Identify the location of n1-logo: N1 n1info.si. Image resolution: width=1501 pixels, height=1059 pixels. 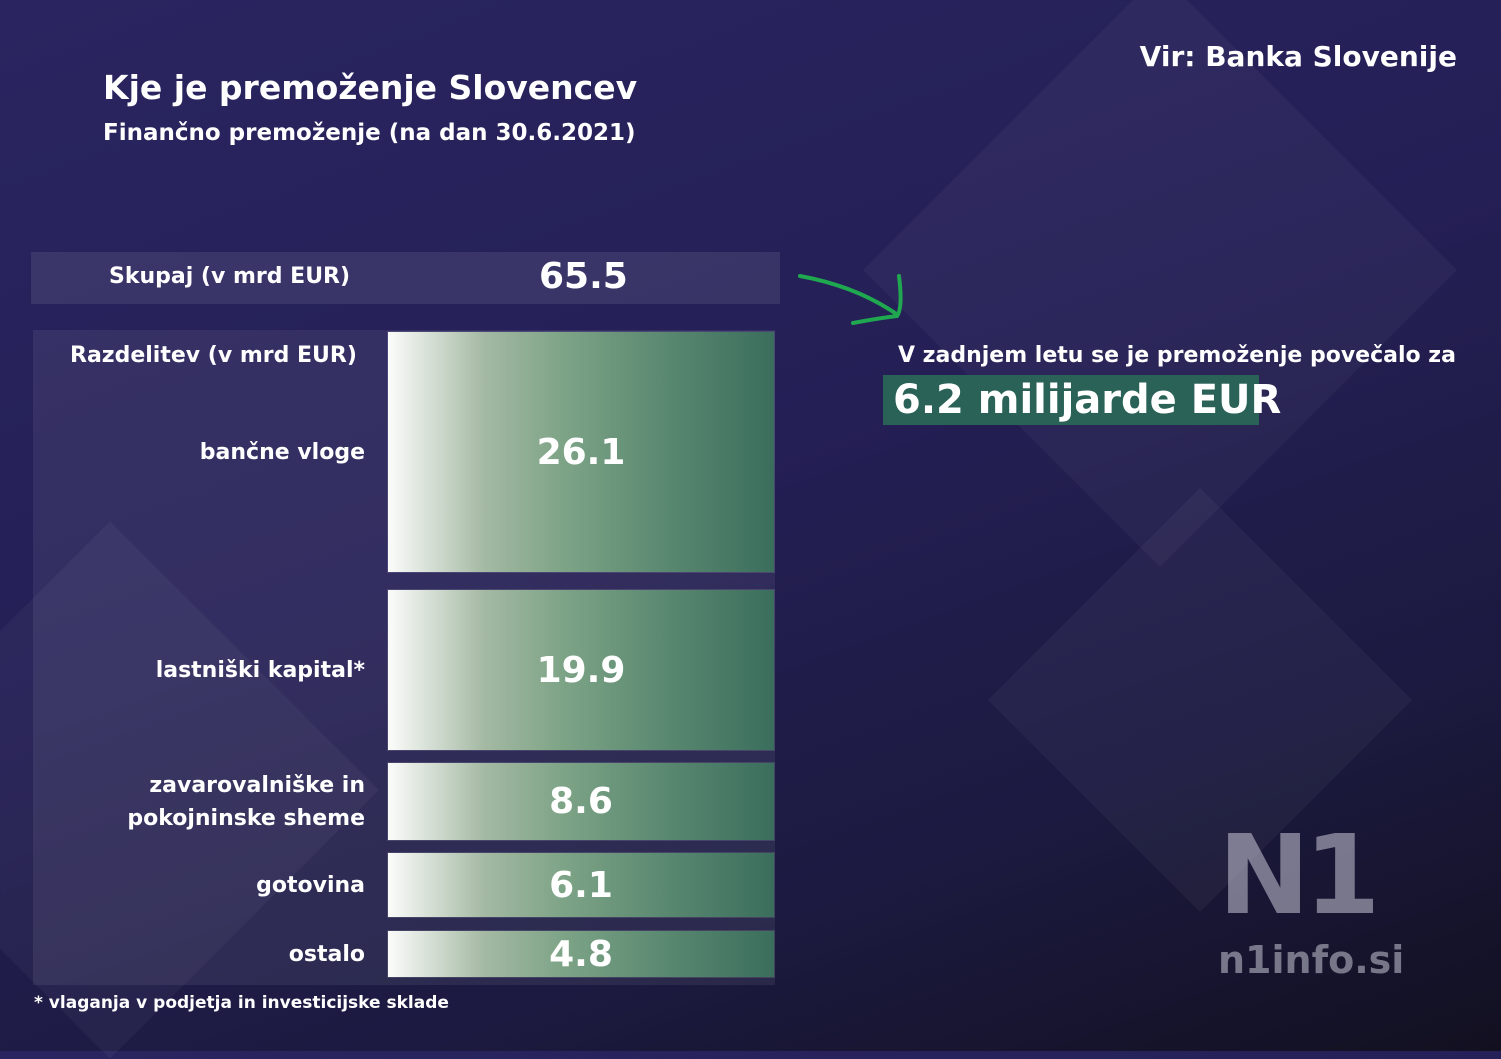
(1313, 905).